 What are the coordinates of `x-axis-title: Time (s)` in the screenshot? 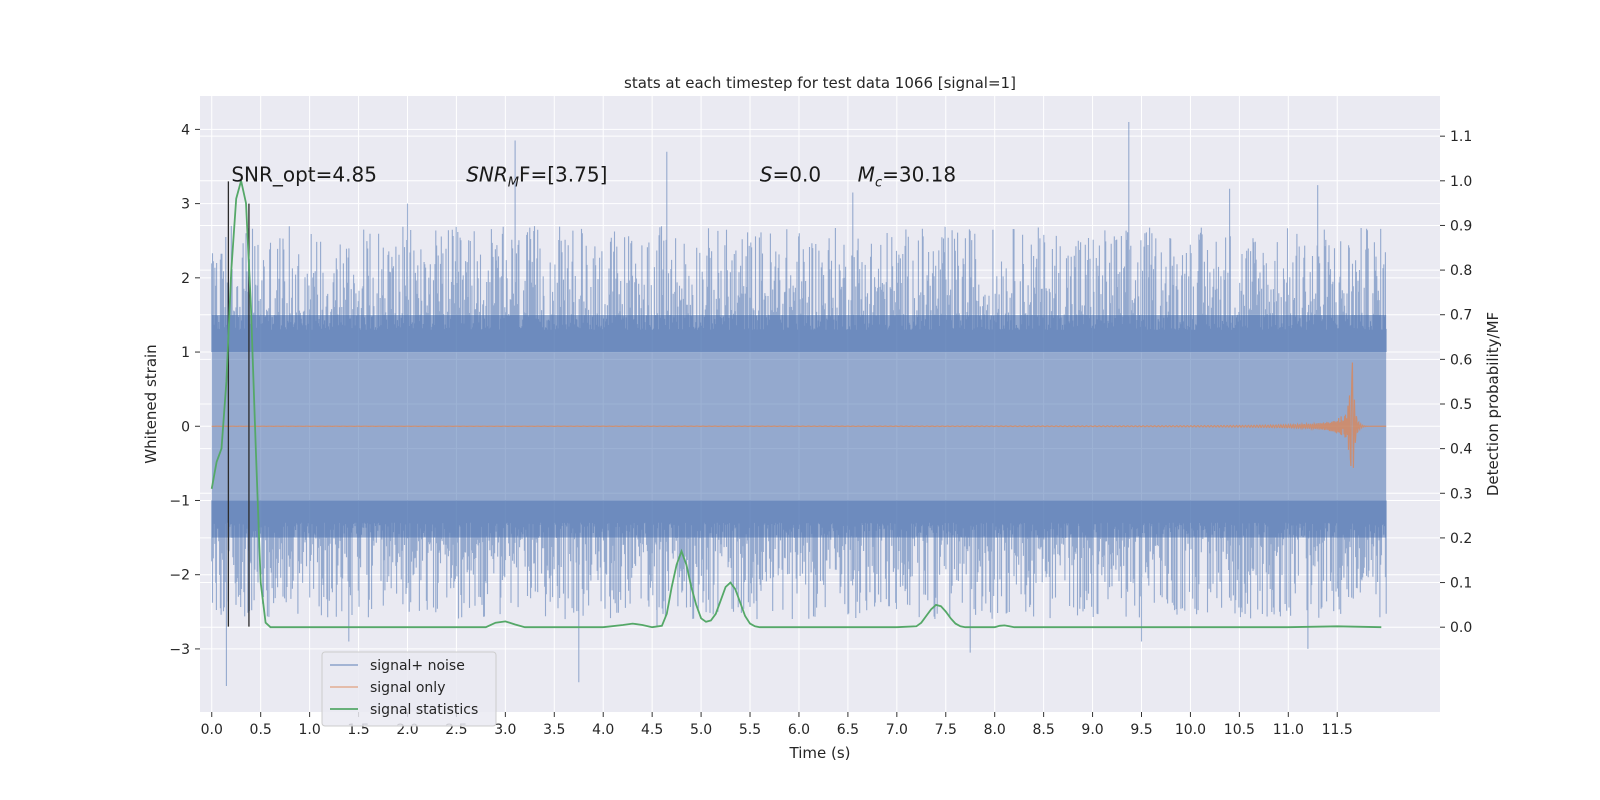 It's located at (820, 753).